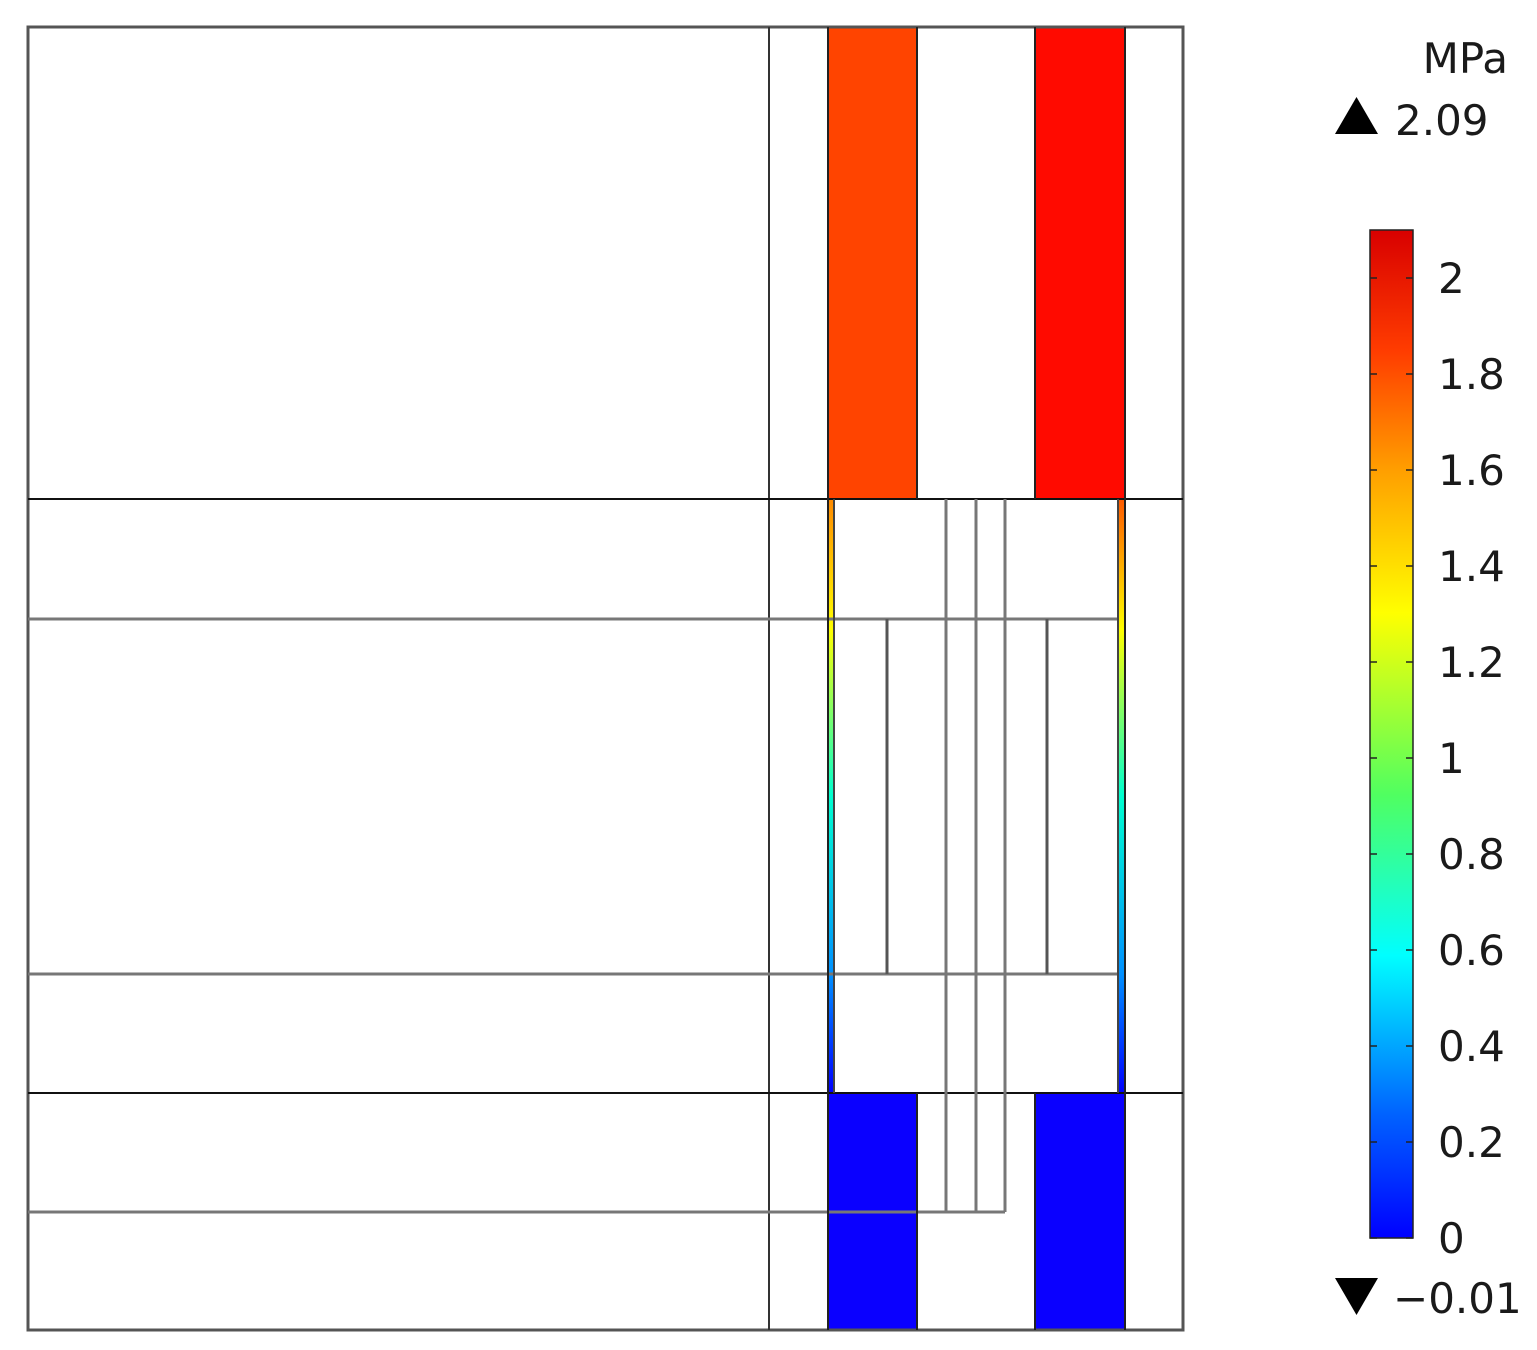  I want to click on colorbar-tick-label: 1.8, so click(1471, 374).